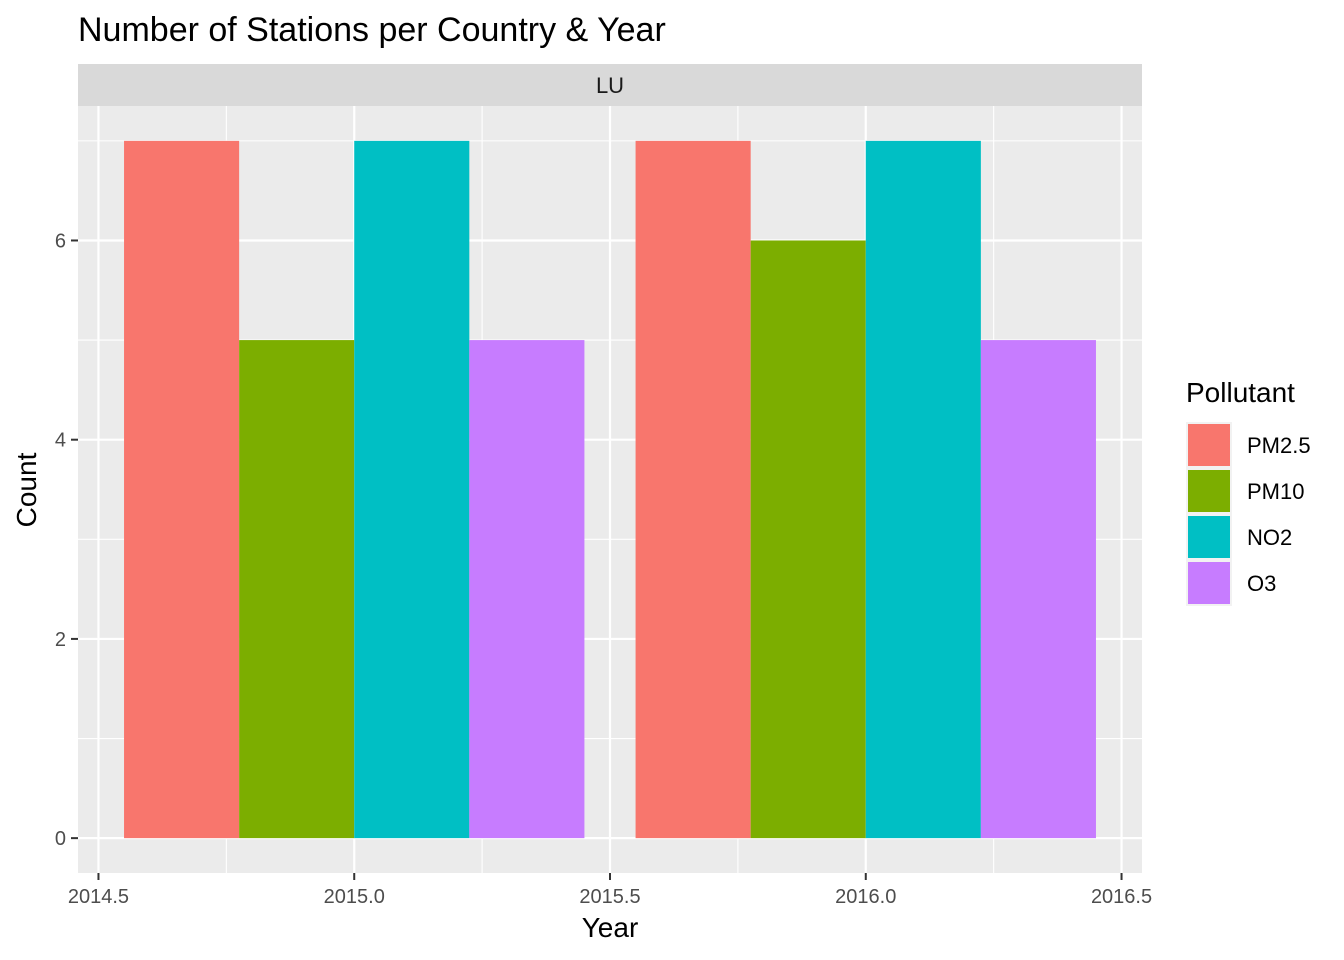  Describe the element at coordinates (1261, 583) in the screenshot. I see `legend-label: O3` at that location.